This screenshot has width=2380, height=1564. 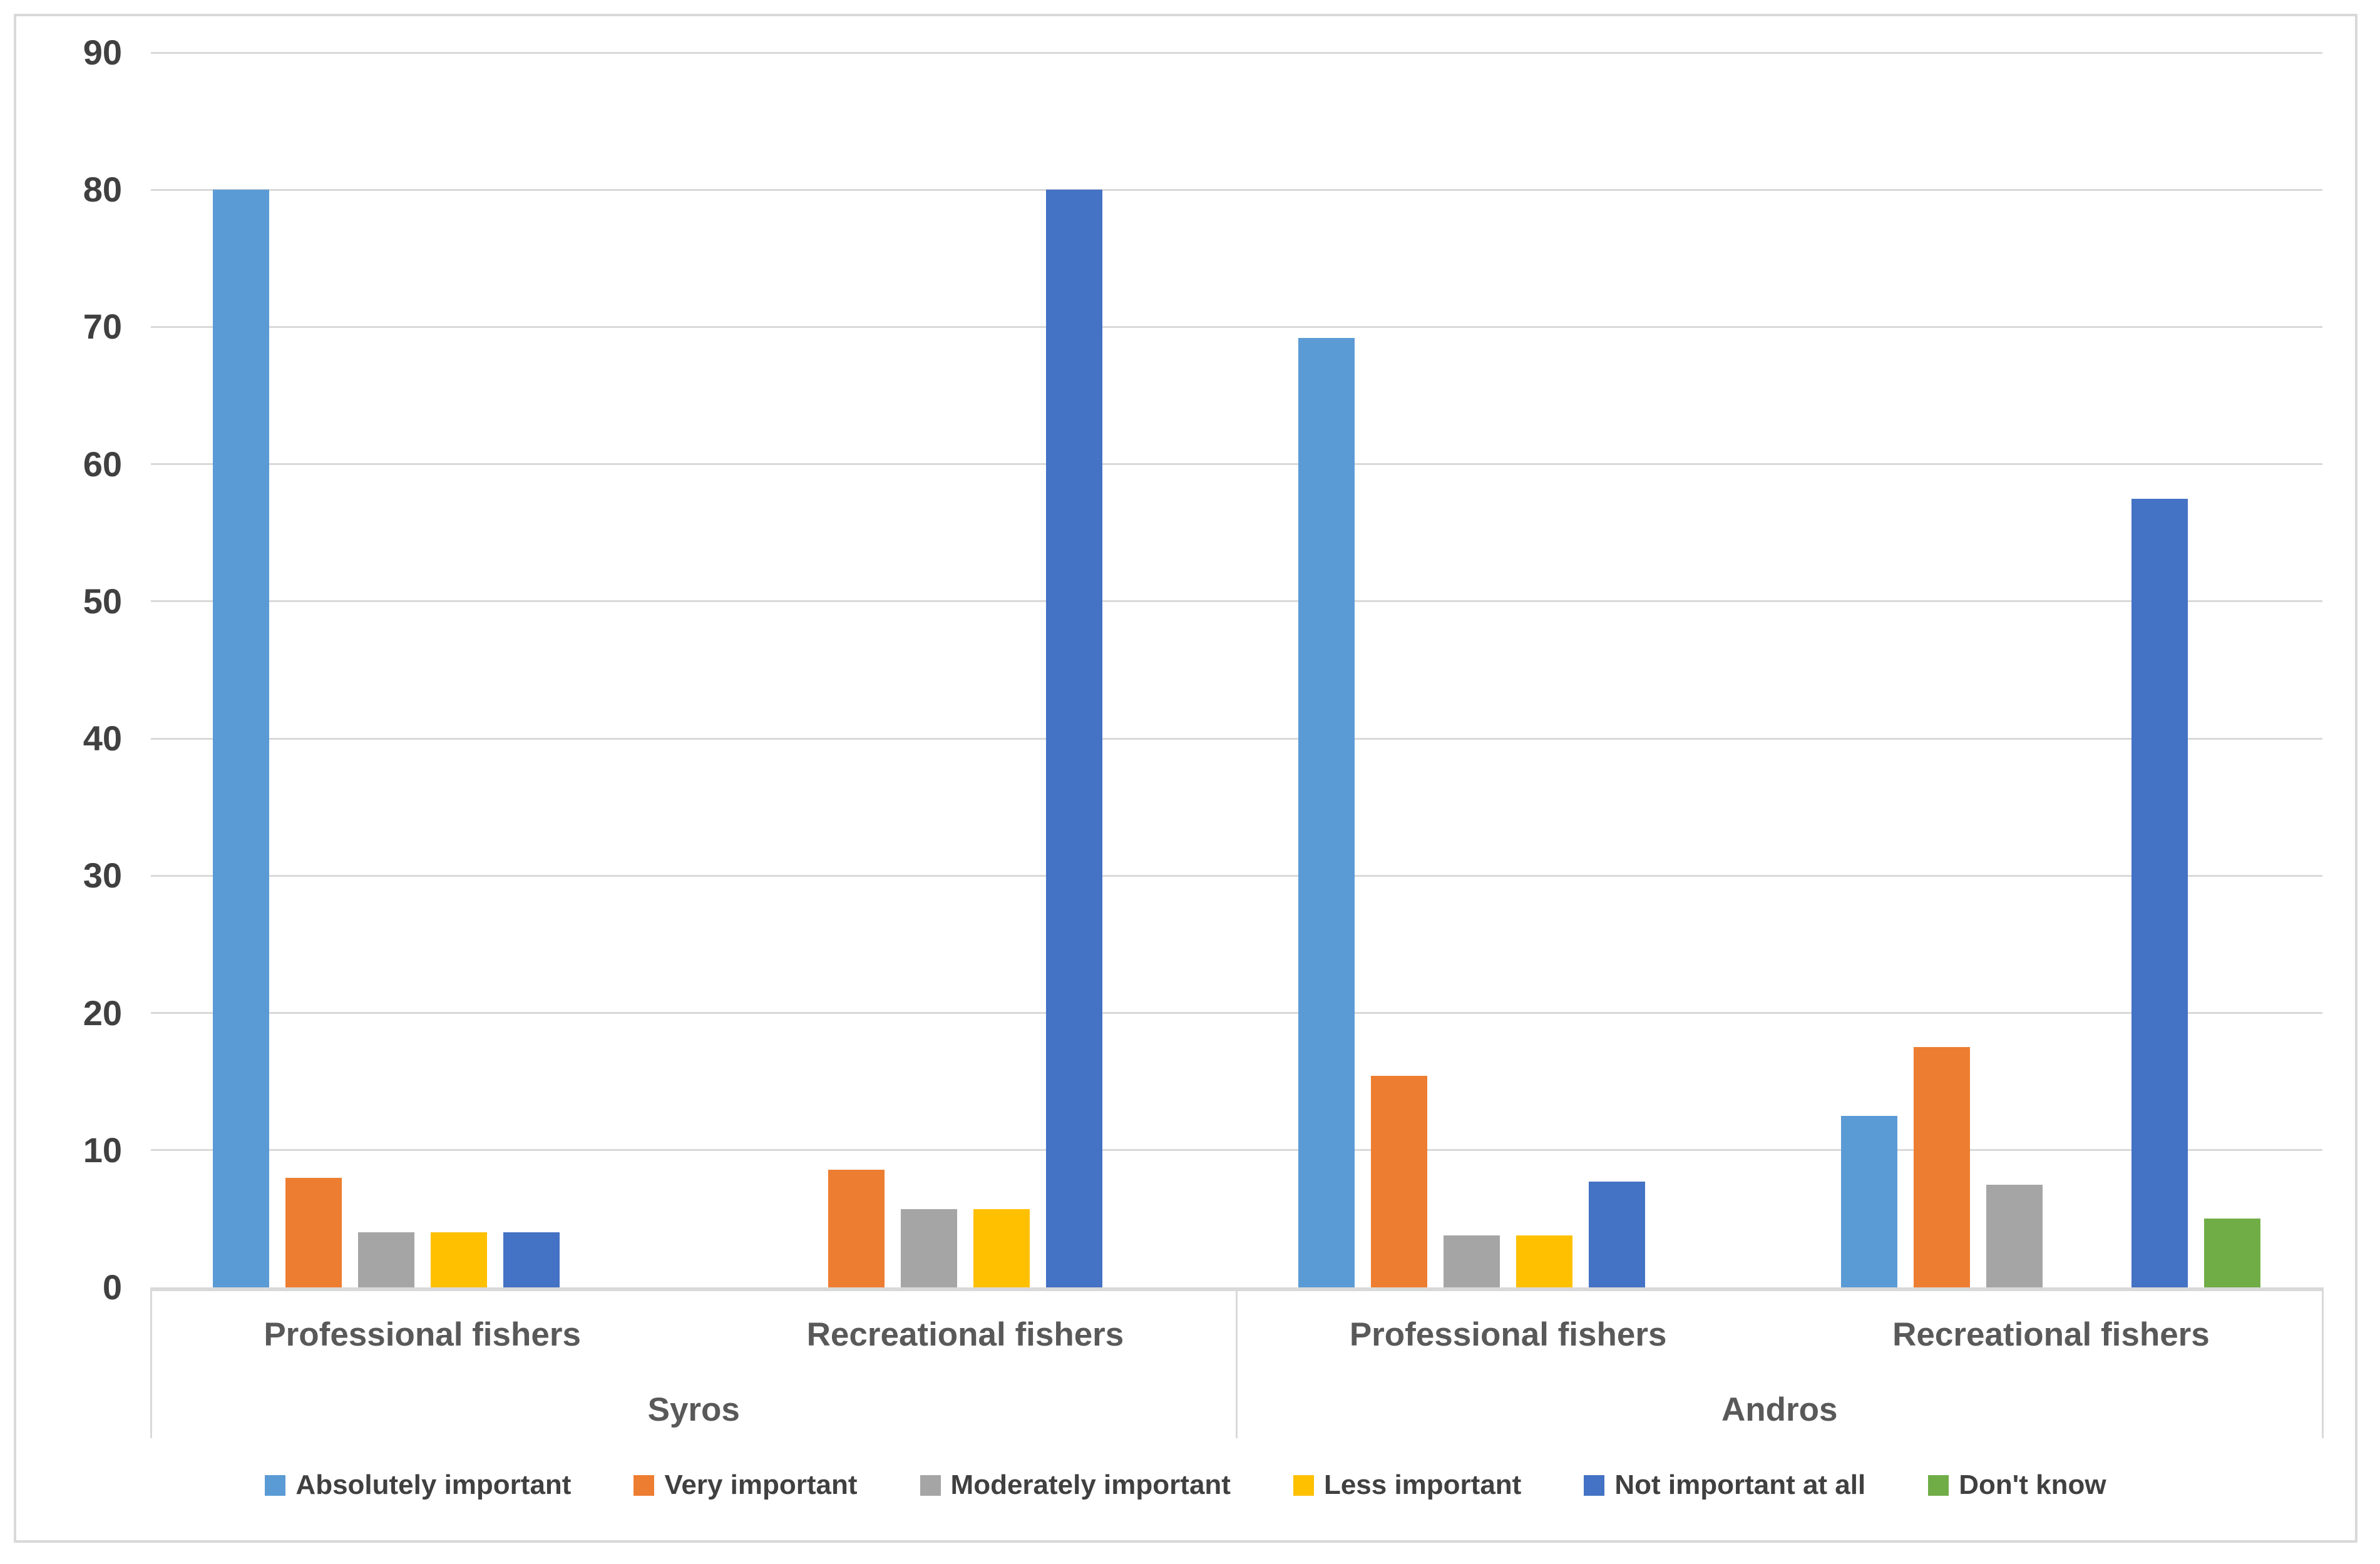 I want to click on category-label-0: Professional fishers, so click(x=423, y=1334).